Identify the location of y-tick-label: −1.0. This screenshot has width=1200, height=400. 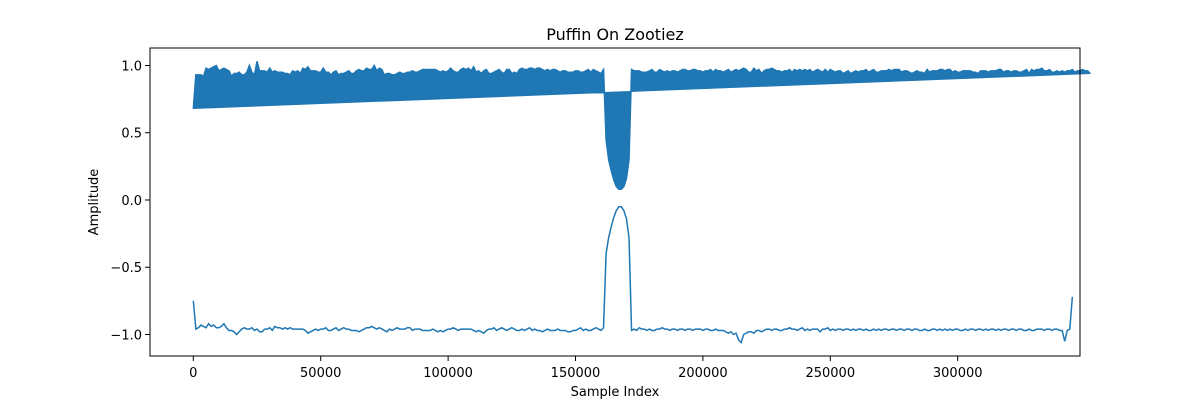
(126, 335).